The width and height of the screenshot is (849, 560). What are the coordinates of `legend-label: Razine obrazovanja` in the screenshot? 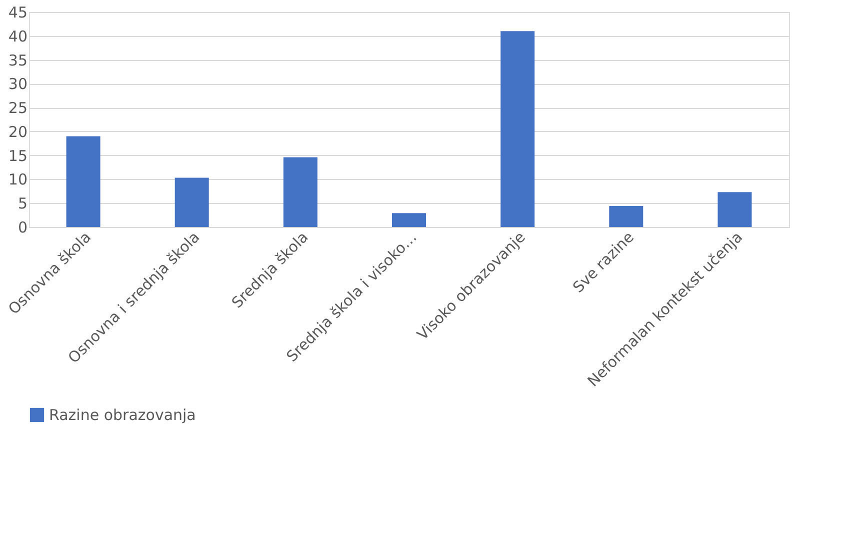 It's located at (122, 415).